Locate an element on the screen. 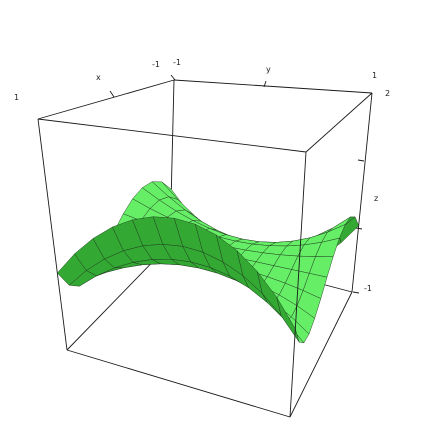 This screenshot has height=442, width=442. box-edge-back-top-left is located at coordinates (106, 99).